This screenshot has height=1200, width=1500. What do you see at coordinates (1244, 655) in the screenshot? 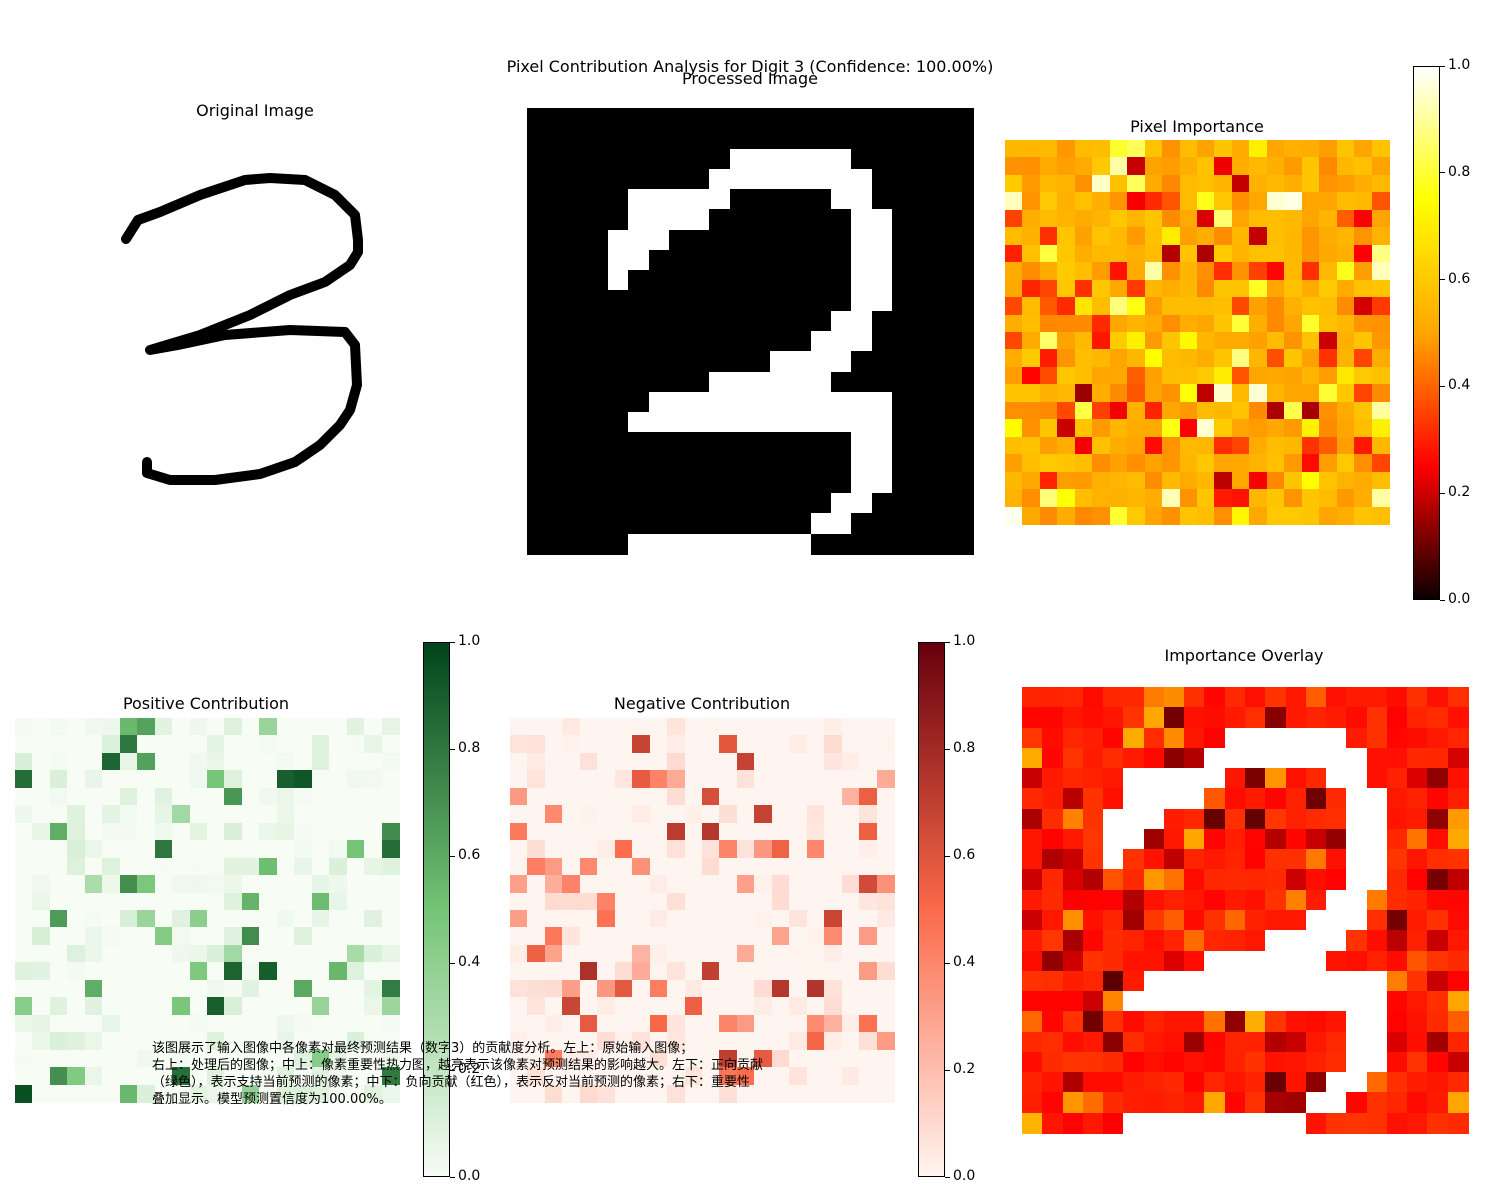
I see `importance-overlay-title: Importance Overlay` at bounding box center [1244, 655].